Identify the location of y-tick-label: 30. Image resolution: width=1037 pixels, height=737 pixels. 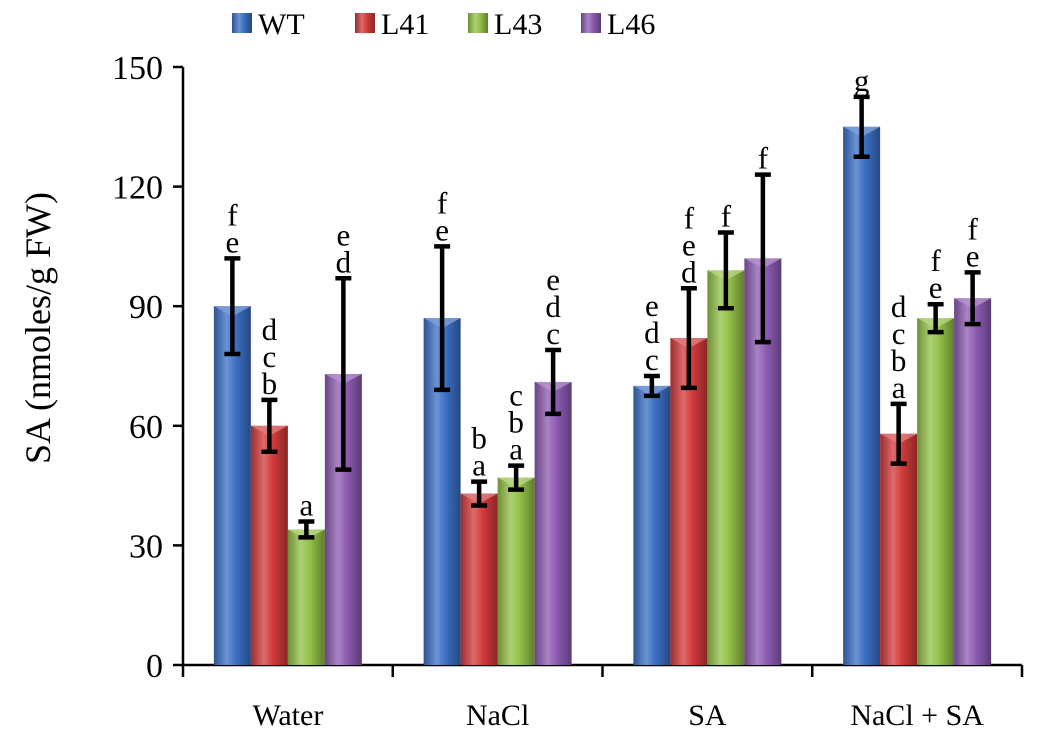
(146, 546).